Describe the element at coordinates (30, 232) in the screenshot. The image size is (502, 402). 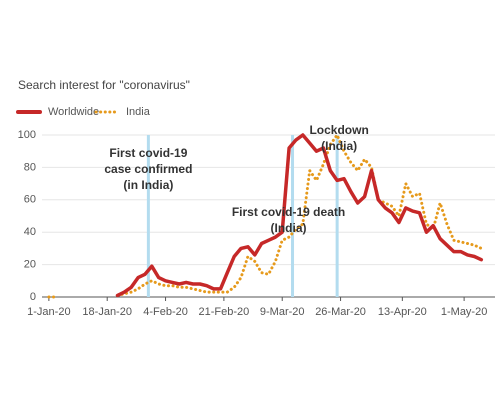
I see `y-tick-label: 40` at that location.